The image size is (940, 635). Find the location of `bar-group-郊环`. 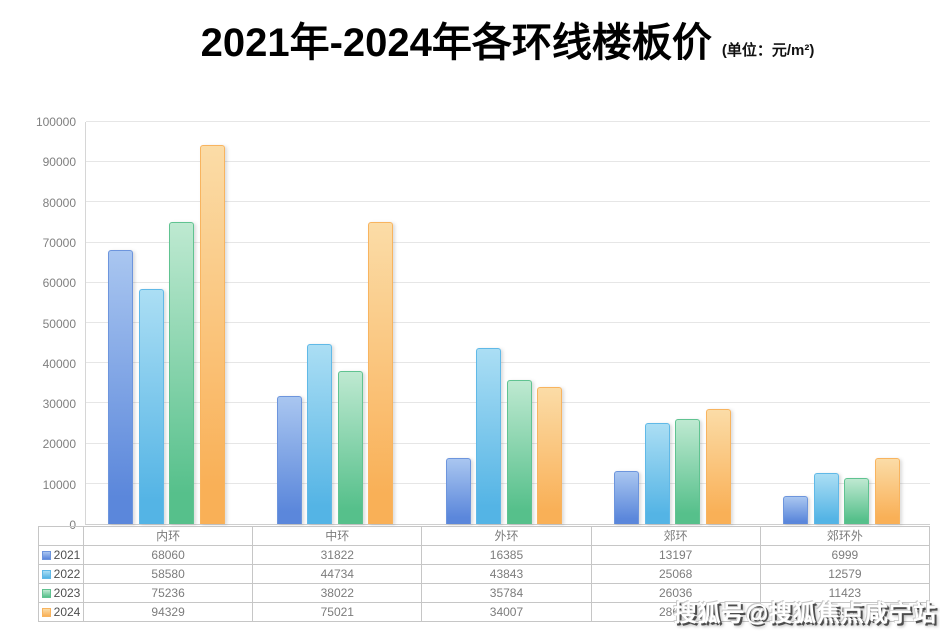

bar-group-郊环 is located at coordinates (676, 323).